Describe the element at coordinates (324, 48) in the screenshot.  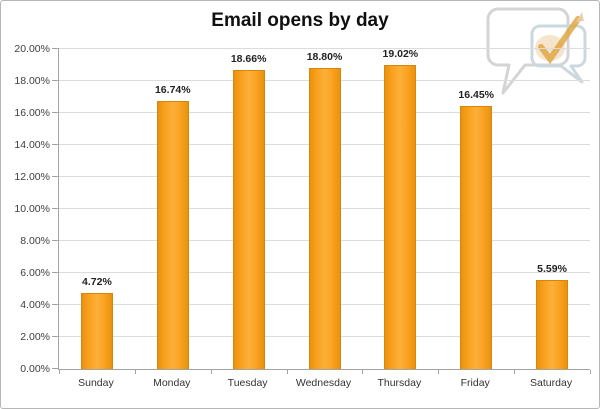
I see `gridline` at that location.